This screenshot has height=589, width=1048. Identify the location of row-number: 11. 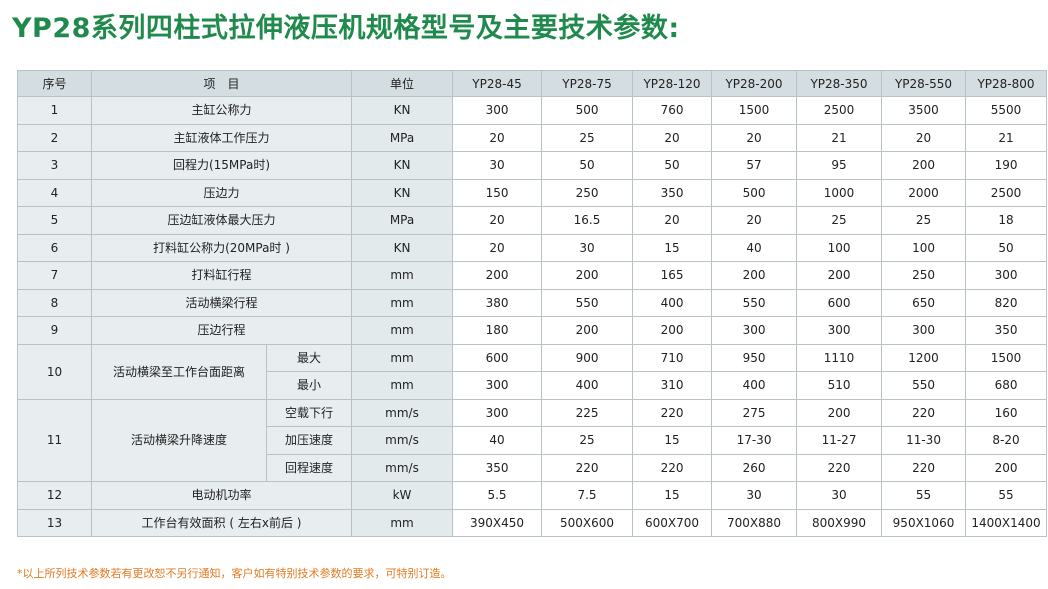
(54, 440).